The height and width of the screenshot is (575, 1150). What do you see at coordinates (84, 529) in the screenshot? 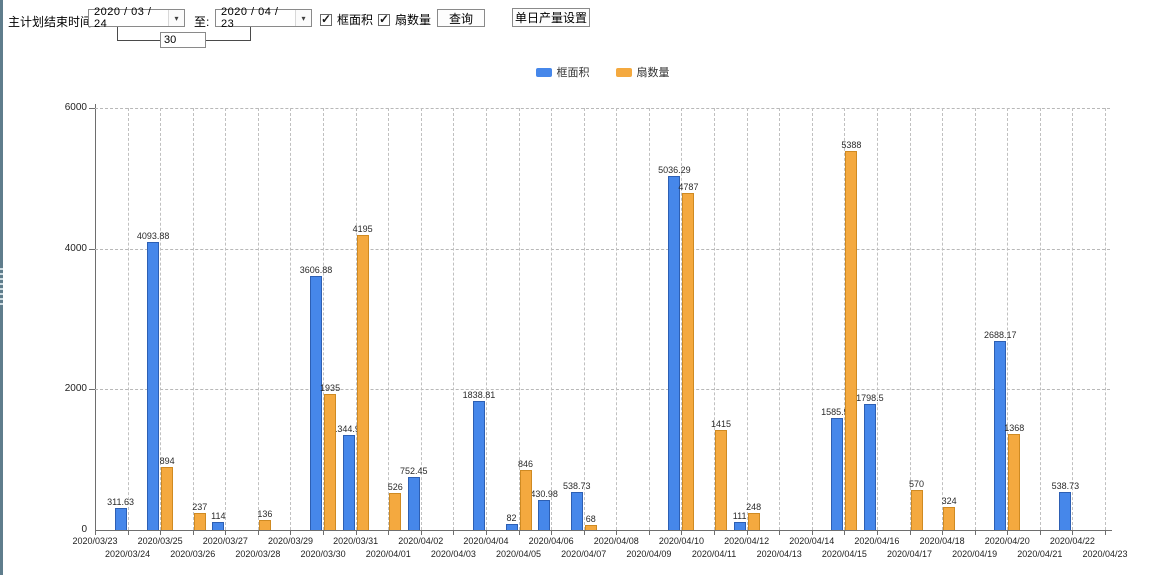
I see `y-axis-tick-label: 0` at bounding box center [84, 529].